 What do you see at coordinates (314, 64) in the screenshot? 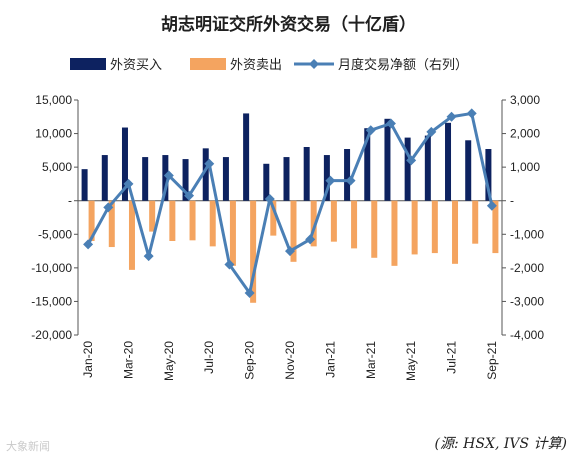
I see `legend-swatch-net-marker` at bounding box center [314, 64].